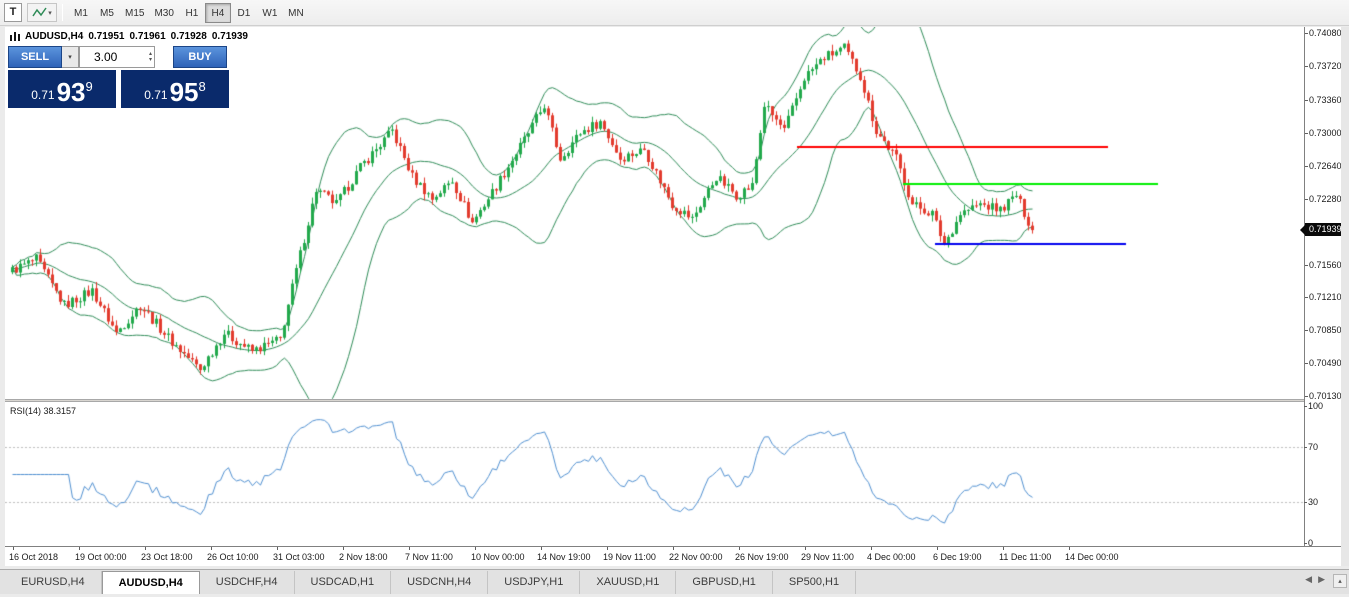 This screenshot has height=597, width=1349. Describe the element at coordinates (164, 13) in the screenshot. I see `timeframe-button-m30: M30` at that location.